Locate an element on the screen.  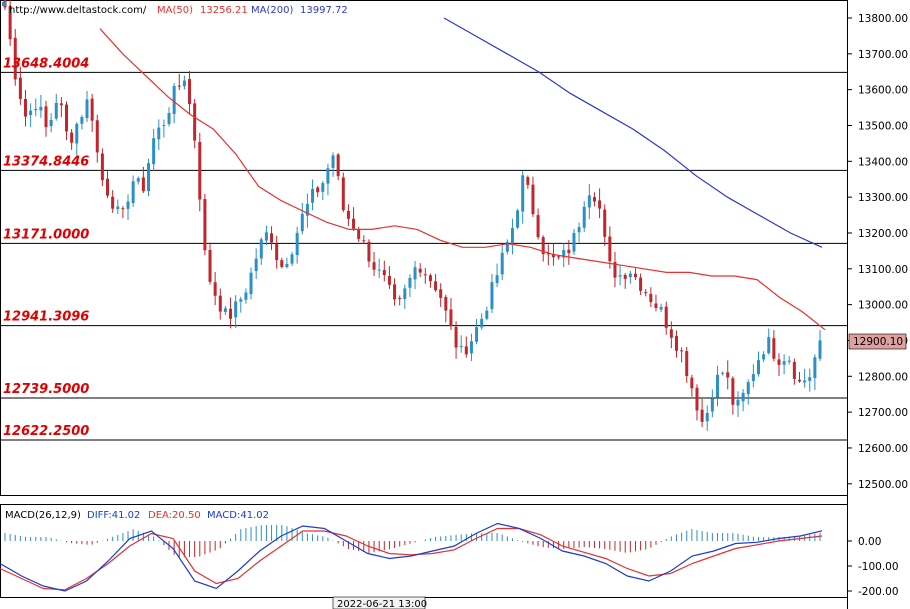
corner-marker is located at coordinates (4, 4).